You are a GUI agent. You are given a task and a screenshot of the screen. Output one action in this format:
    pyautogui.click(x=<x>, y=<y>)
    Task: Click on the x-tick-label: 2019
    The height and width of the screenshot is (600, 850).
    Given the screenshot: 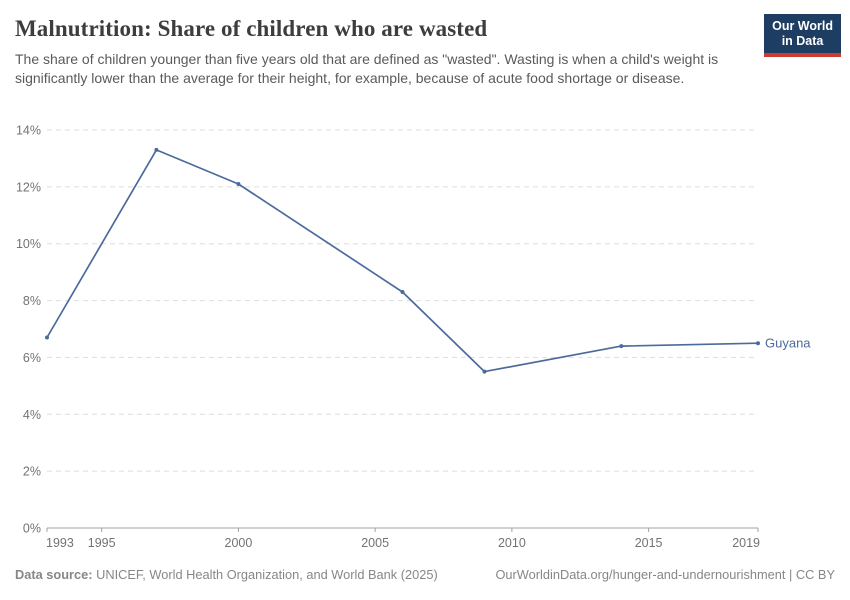 What is the action you would take?
    pyautogui.click(x=746, y=543)
    